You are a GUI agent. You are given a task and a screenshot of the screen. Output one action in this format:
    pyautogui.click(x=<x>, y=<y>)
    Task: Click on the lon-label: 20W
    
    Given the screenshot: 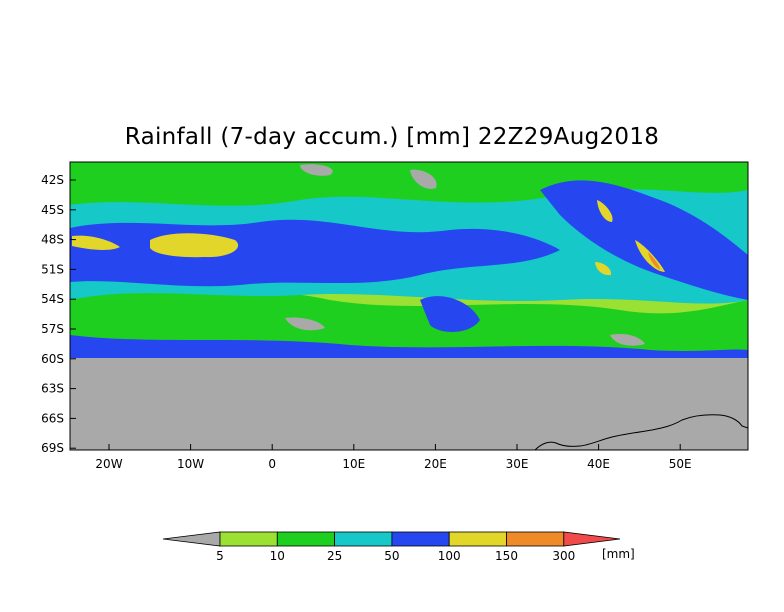 What is the action you would take?
    pyautogui.click(x=108, y=464)
    